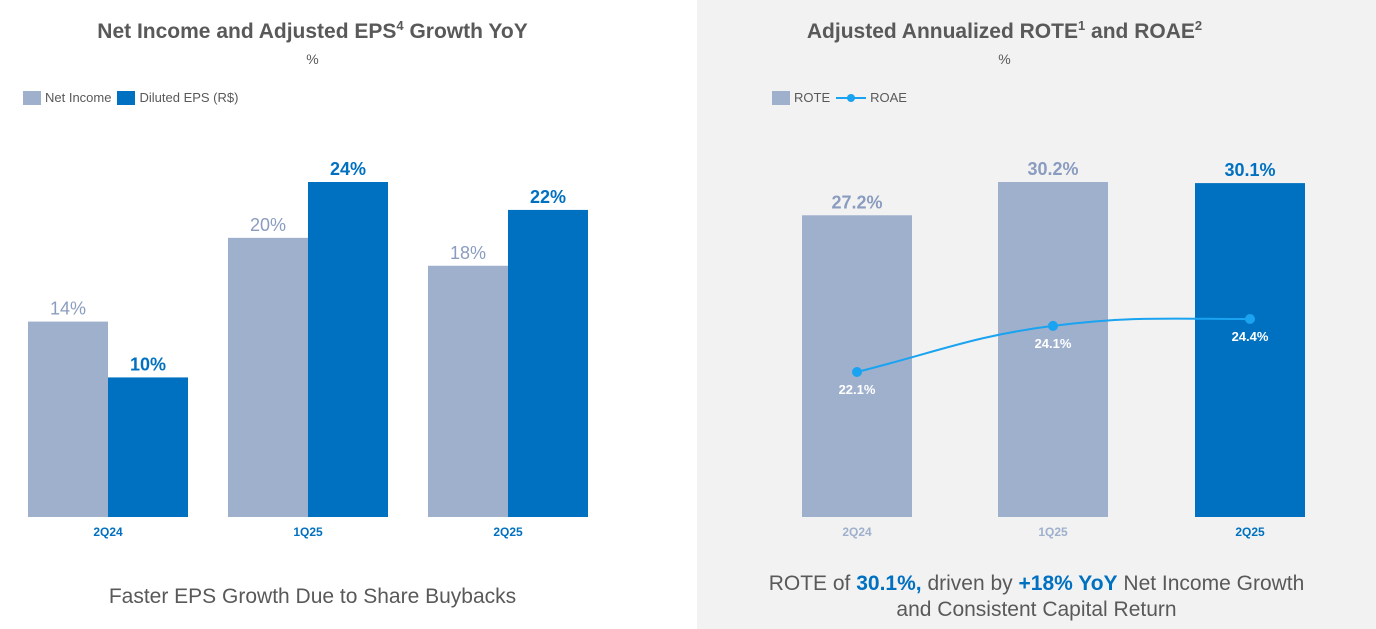  Describe the element at coordinates (468, 253) in the screenshot. I see `data-label: 18%` at that location.